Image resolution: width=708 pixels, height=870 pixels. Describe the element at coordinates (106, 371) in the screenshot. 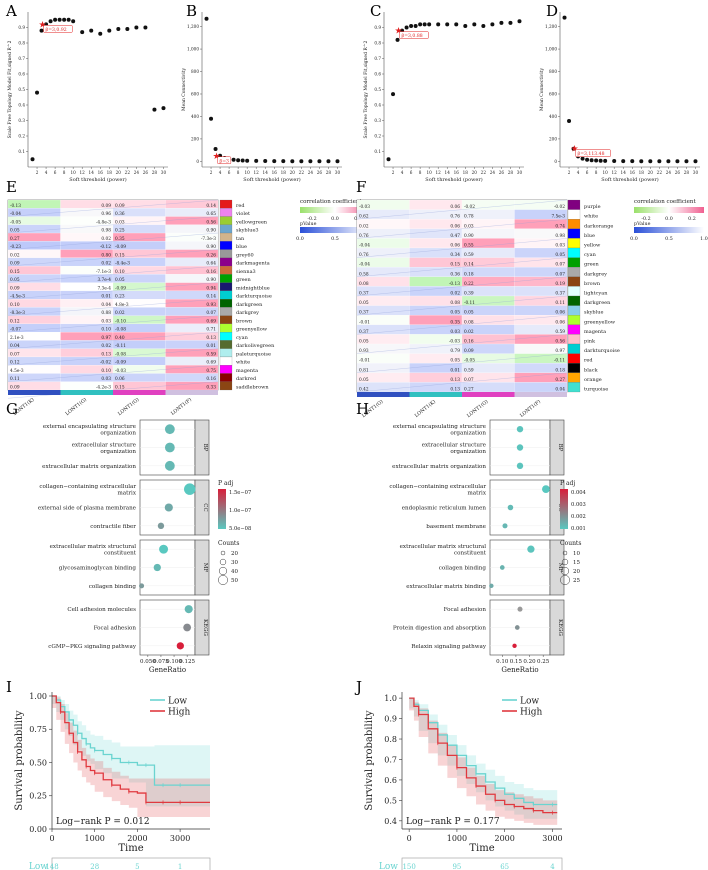

I see `heatmap-cell-label: 0.10` at that location.